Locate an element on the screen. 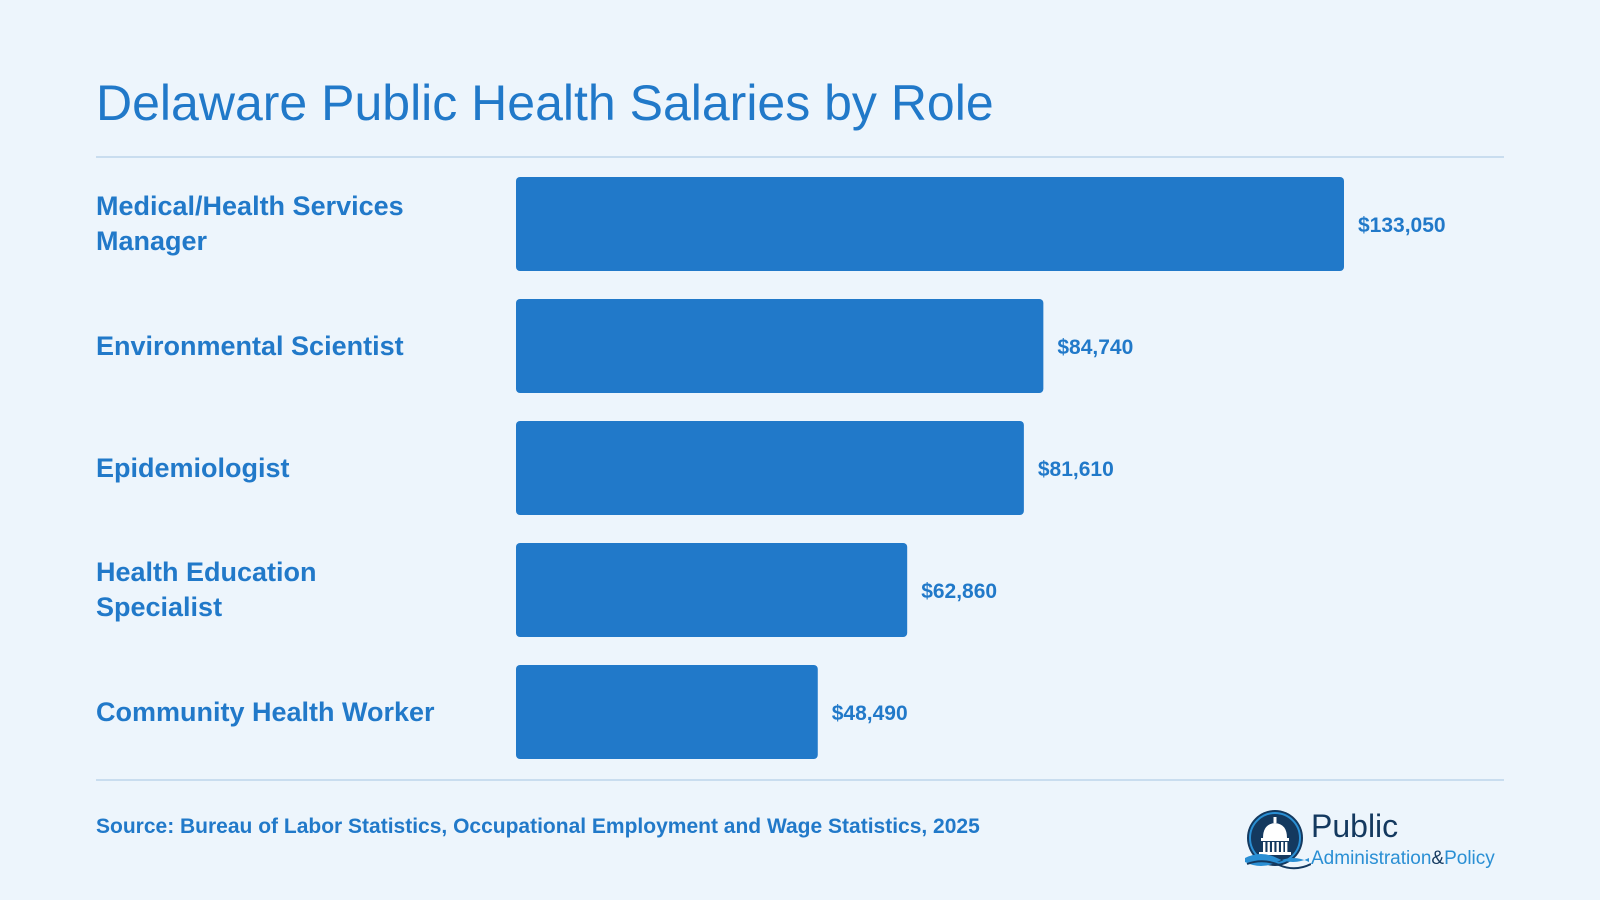 The width and height of the screenshot is (1600, 900). logo-wordmark-public: Public is located at coordinates (1355, 826).